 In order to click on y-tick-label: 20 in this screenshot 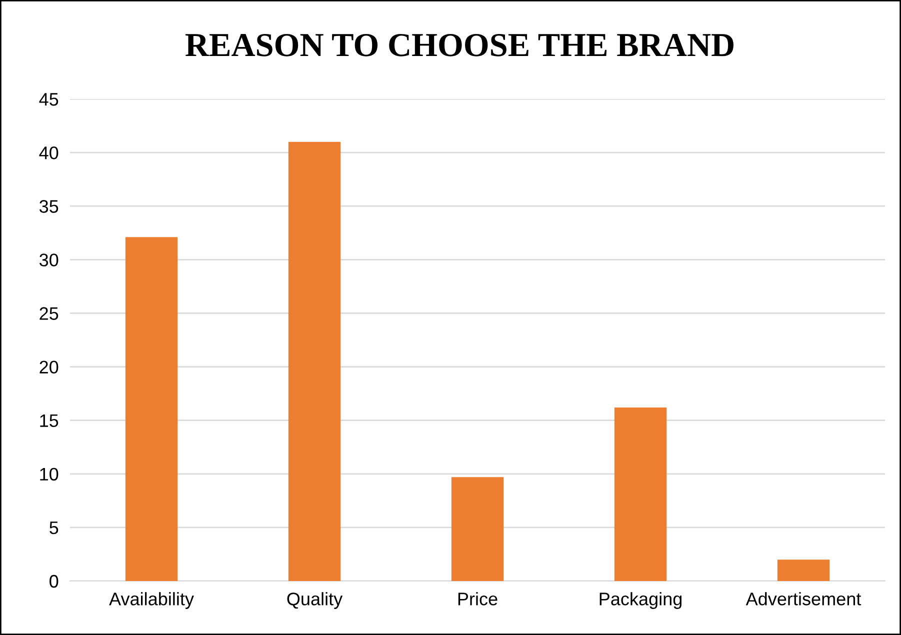, I will do `click(49, 367)`.